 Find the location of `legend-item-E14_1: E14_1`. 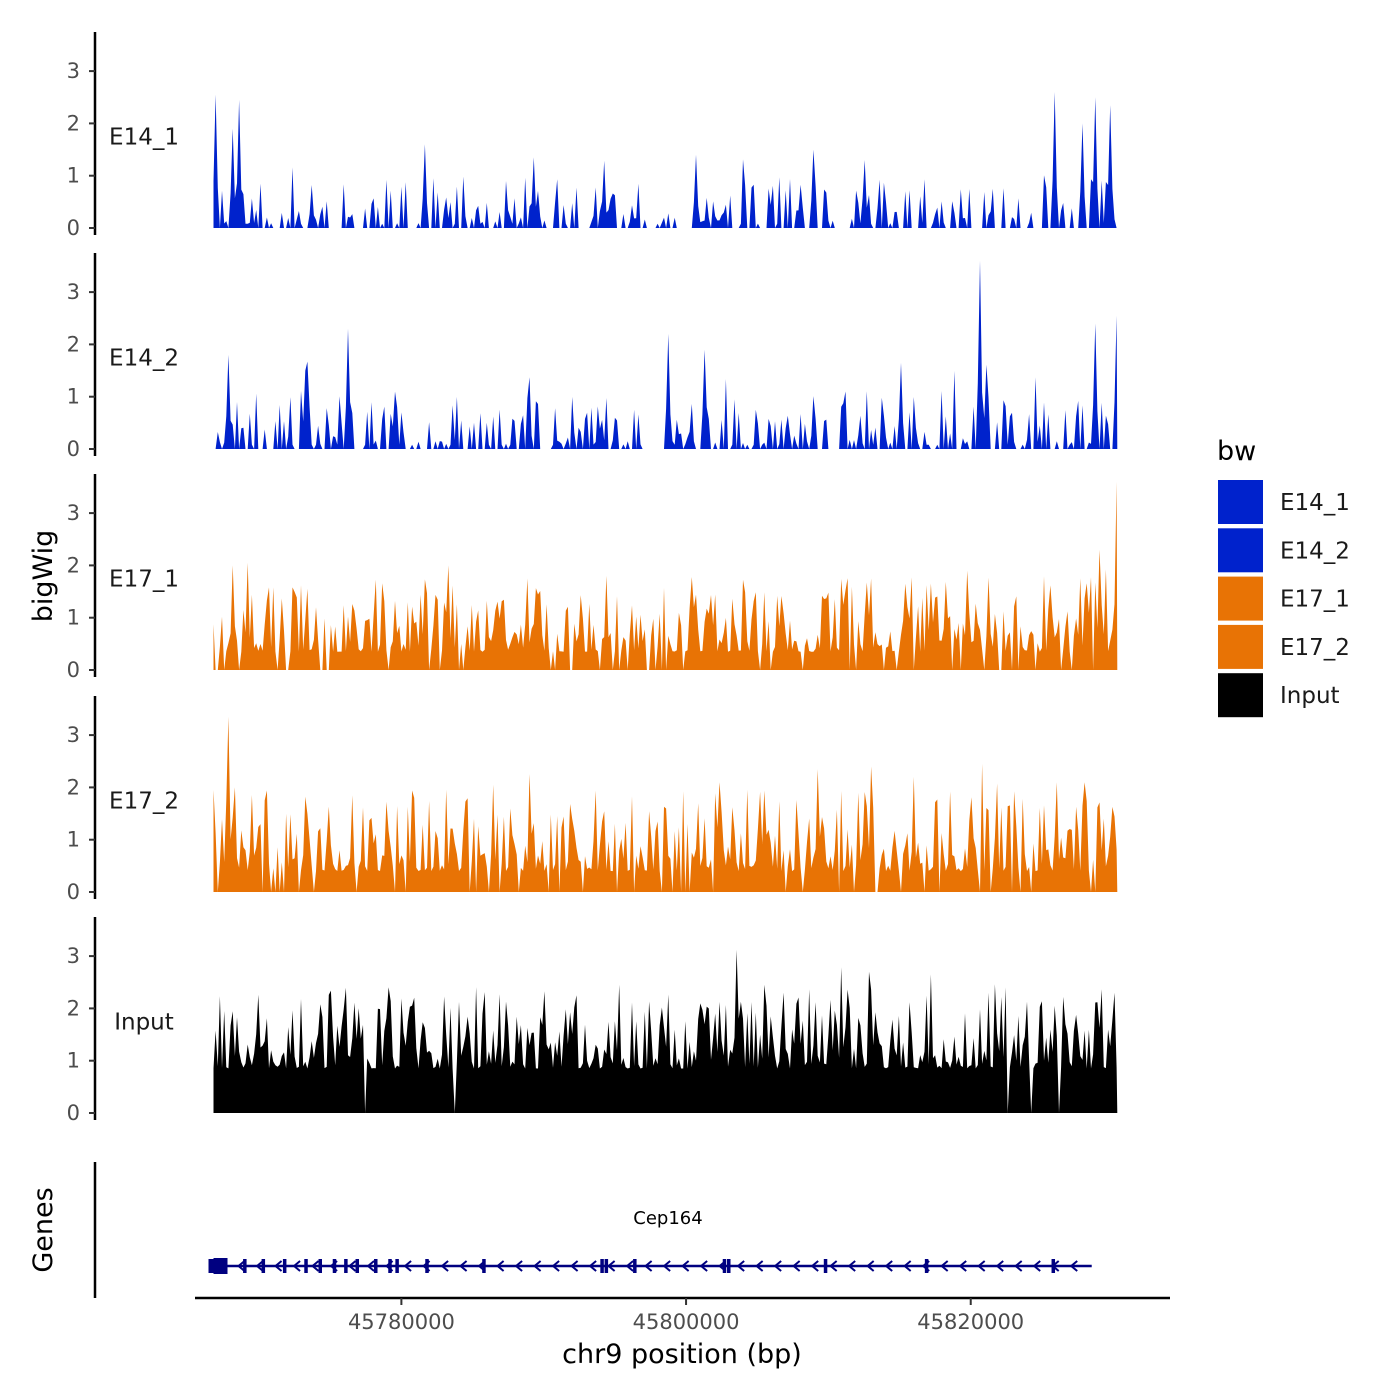

legend-item-E14_1: E14_1 is located at coordinates (1284, 502).